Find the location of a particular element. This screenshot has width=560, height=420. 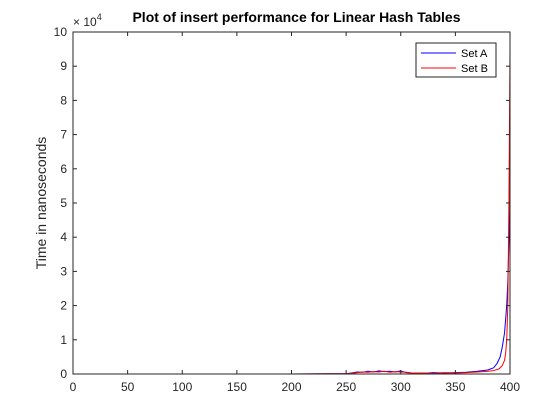

x-tick-label: 200 is located at coordinates (291, 387).